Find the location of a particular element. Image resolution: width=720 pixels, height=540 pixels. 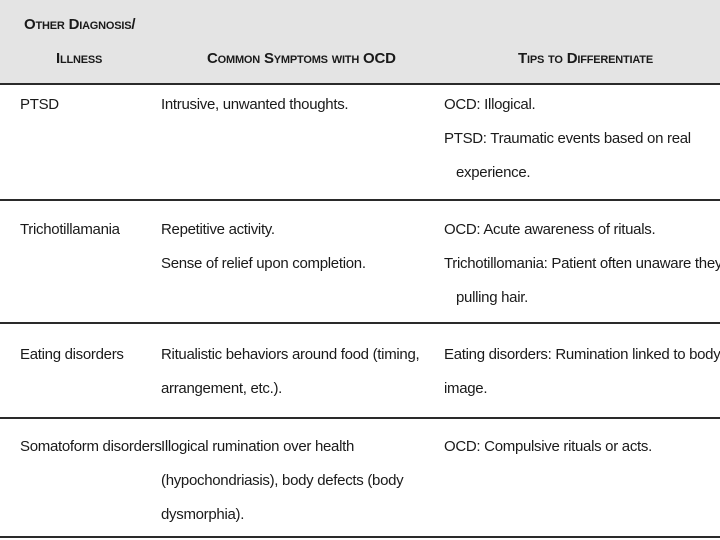

tip-line: OCD: Acute awareness of rituals. is located at coordinates (550, 229).